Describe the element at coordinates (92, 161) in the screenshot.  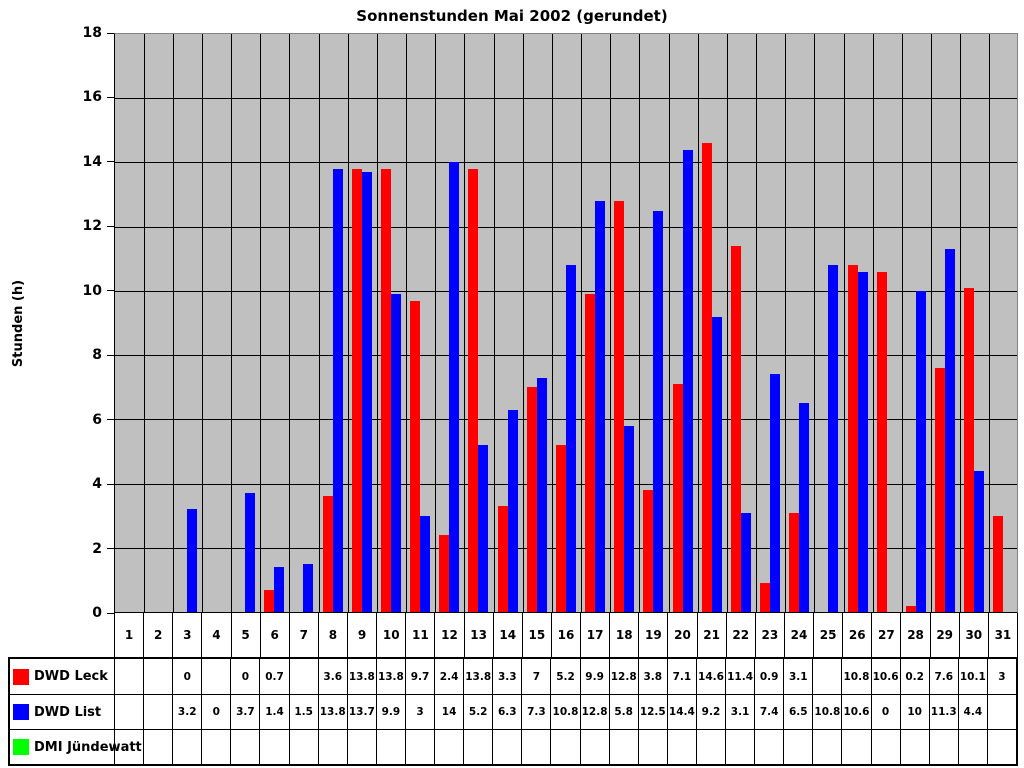
I see `y-tick-label-14: 14` at that location.